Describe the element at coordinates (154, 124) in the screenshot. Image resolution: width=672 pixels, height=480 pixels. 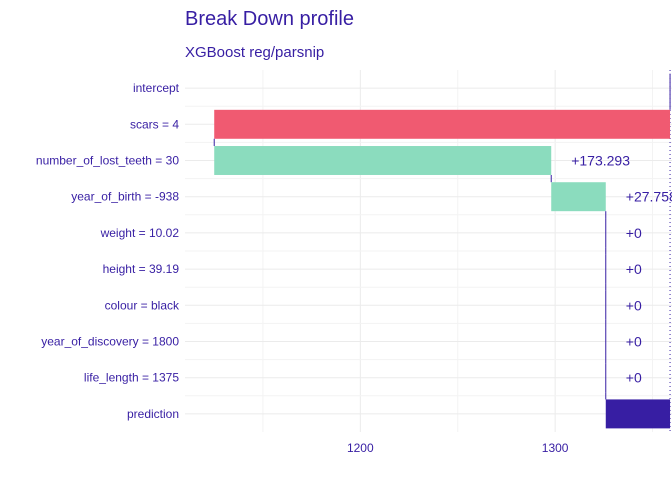
I see `y-tick-label: scars = 4` at that location.